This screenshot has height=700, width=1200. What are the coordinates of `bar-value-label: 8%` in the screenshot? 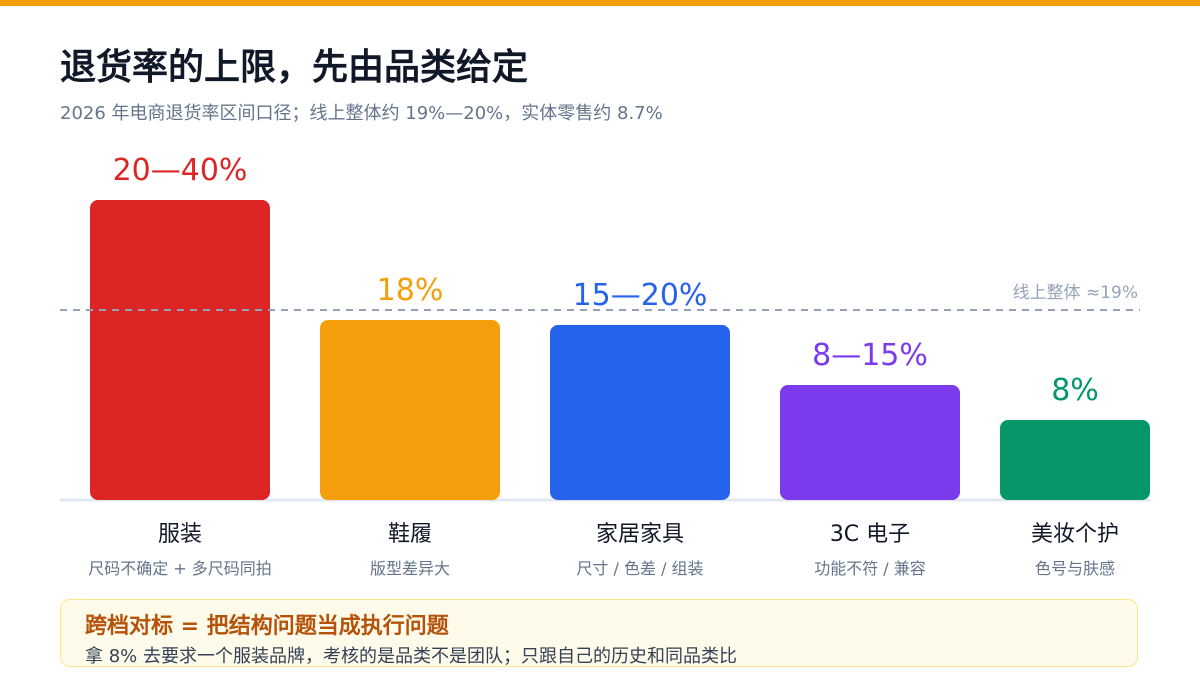 It's located at (1075, 390).